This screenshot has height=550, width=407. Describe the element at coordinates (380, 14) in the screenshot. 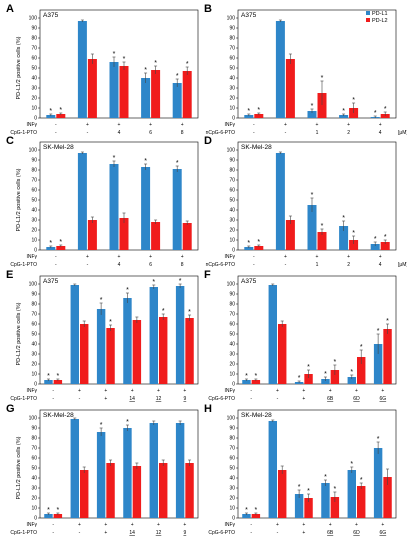

I see `legend-entry: PD-L1` at that location.